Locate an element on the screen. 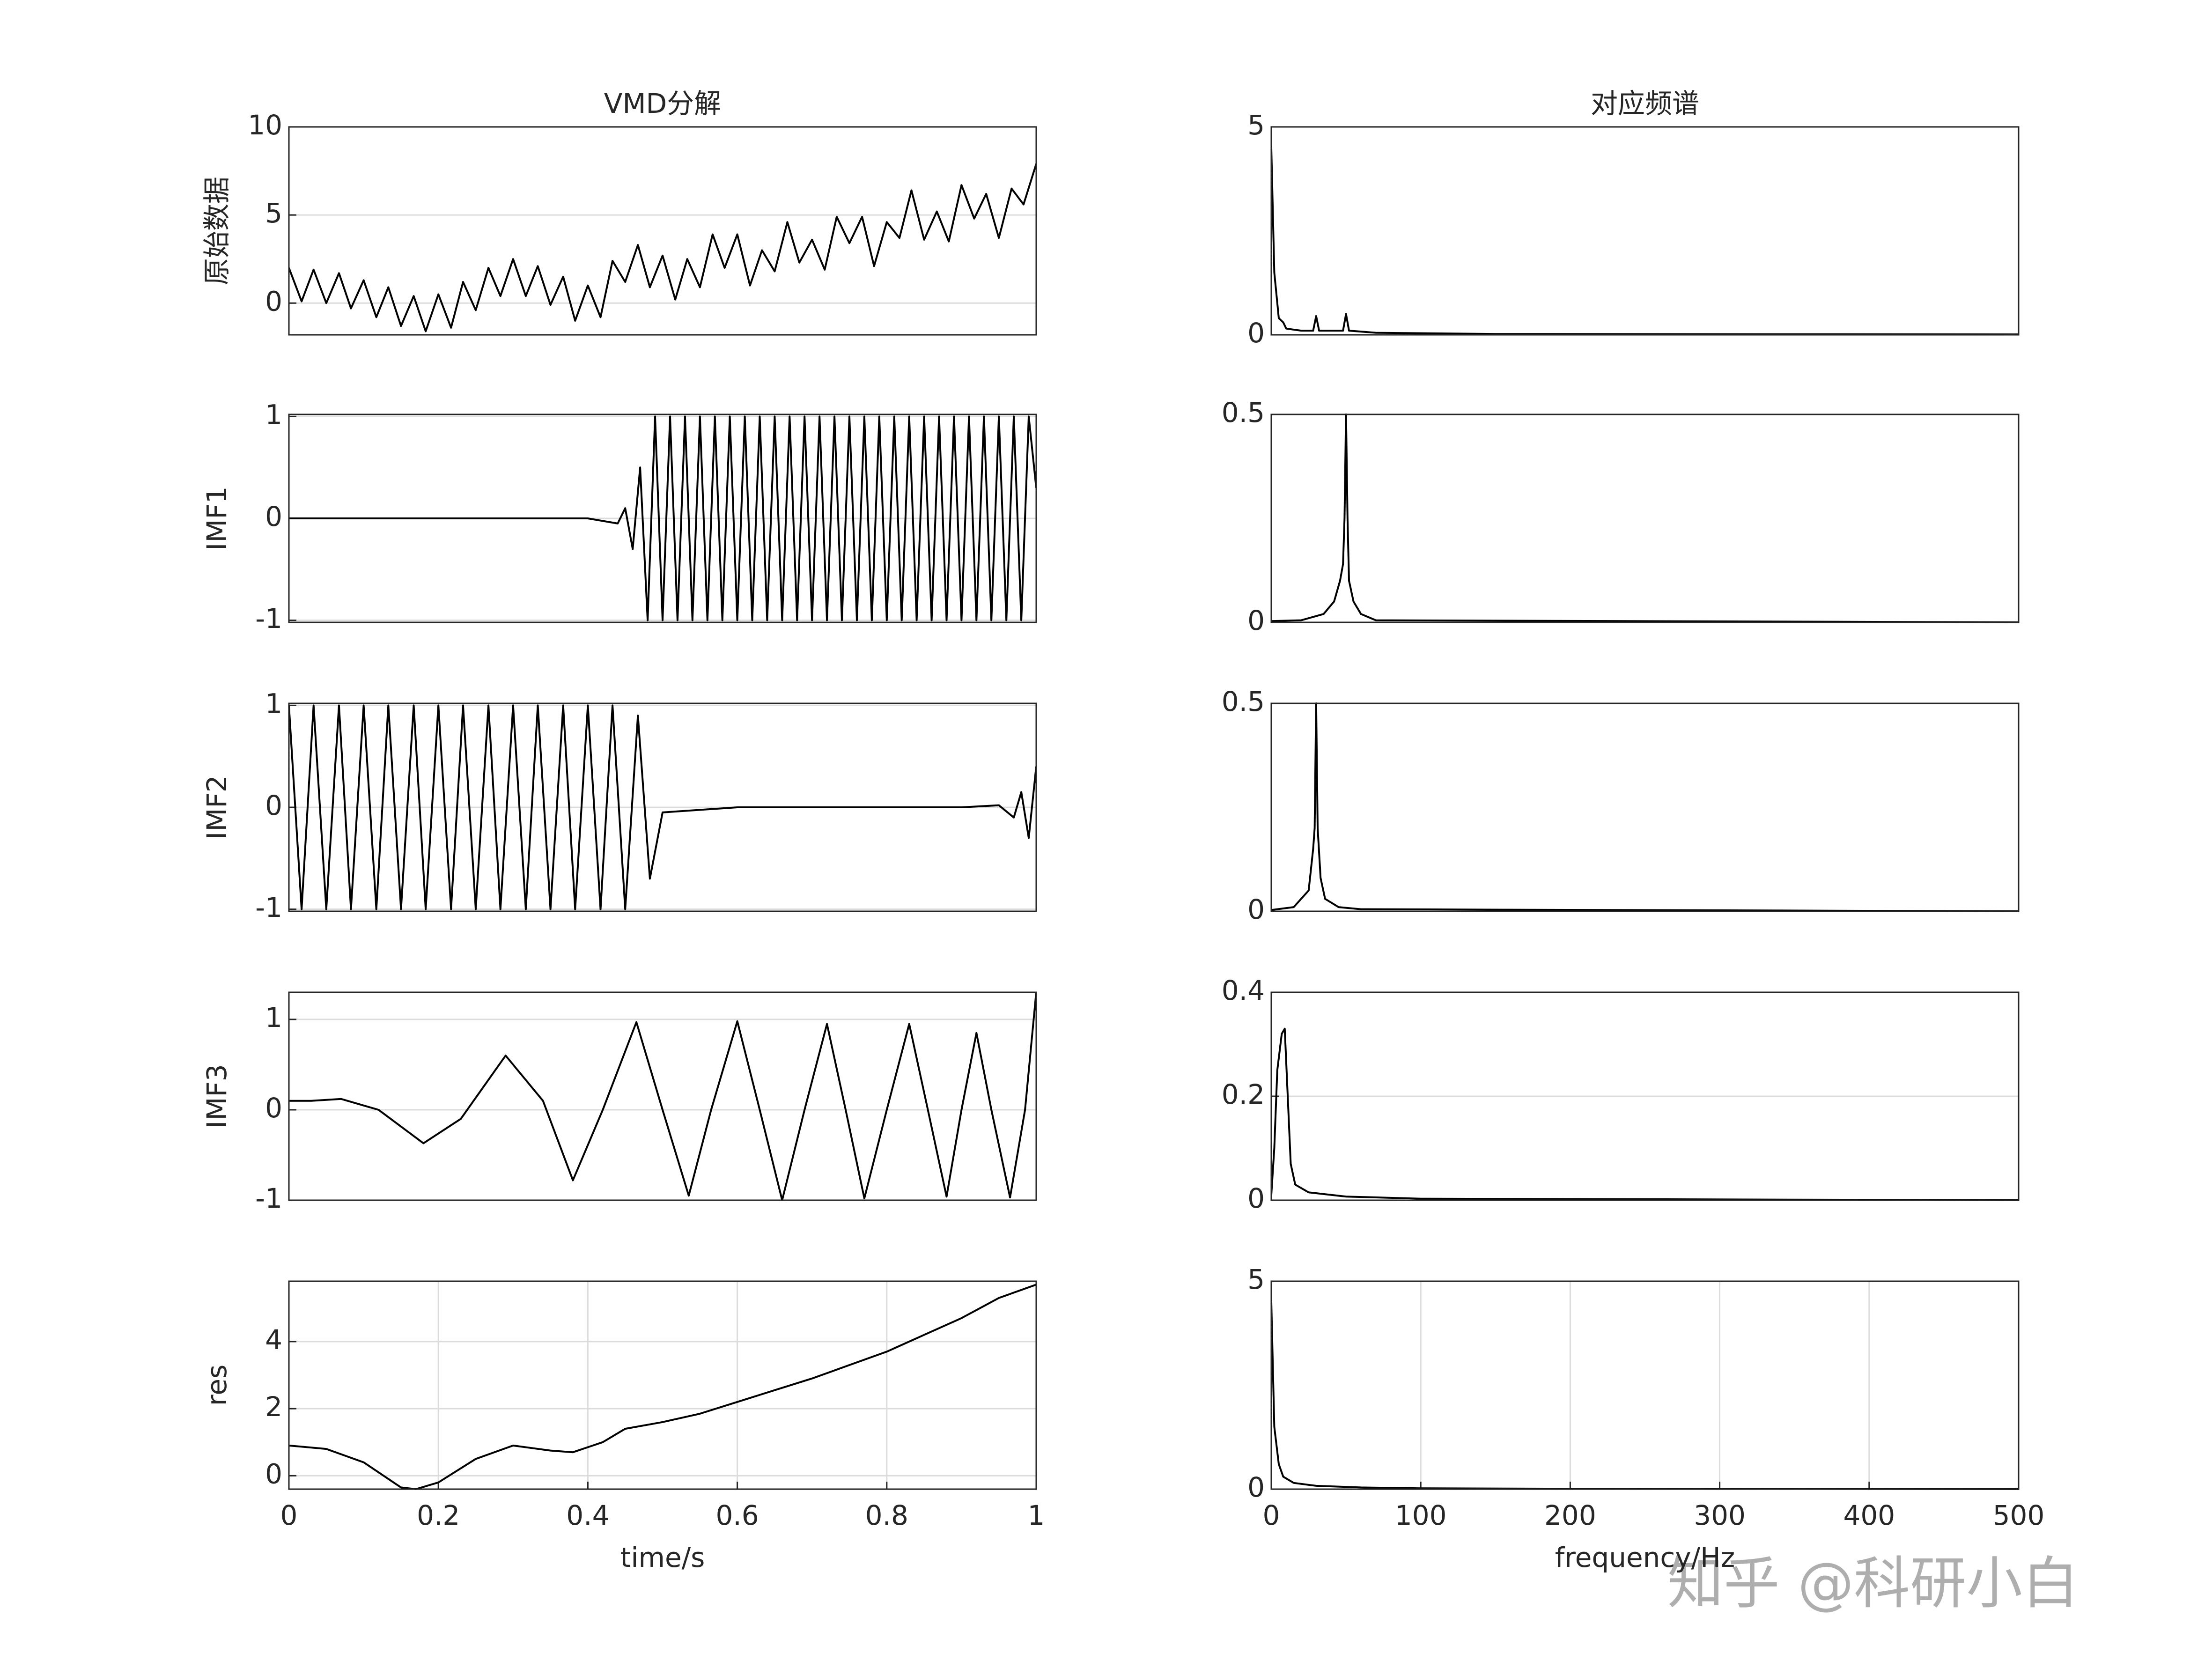  y-tick-label: 2 is located at coordinates (273, 1407).